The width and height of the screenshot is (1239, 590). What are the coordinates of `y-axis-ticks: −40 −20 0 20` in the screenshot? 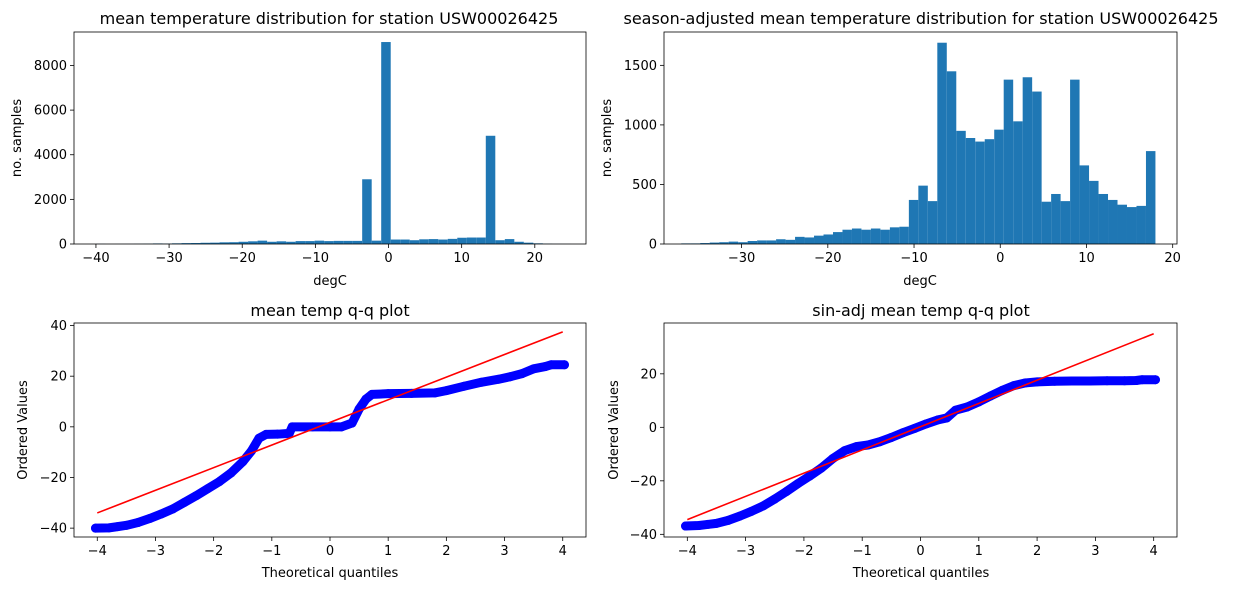 It's located at (647, 455).